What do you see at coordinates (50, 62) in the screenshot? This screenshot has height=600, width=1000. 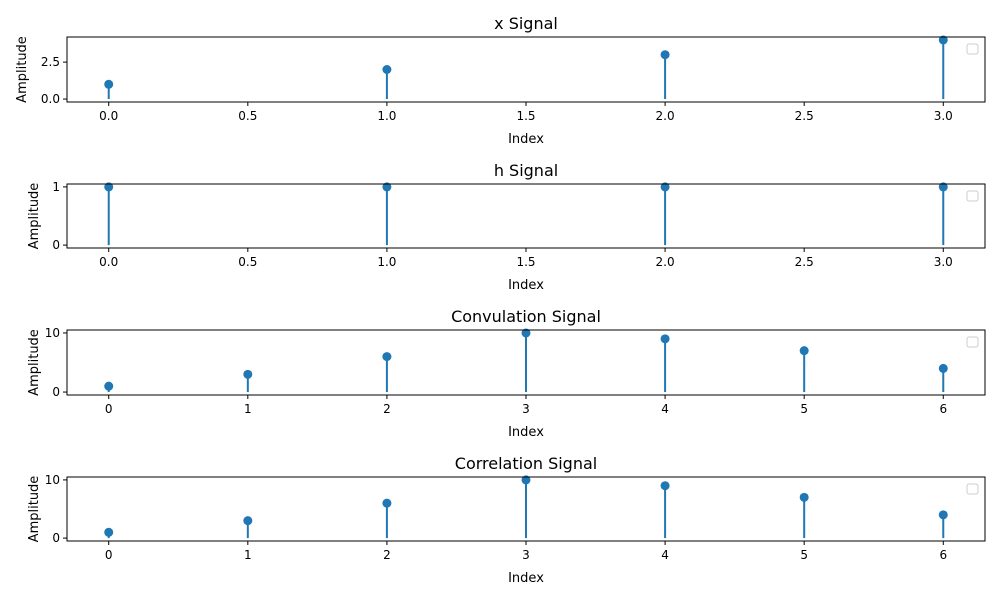 I see `y-tick-label: 2.5` at bounding box center [50, 62].